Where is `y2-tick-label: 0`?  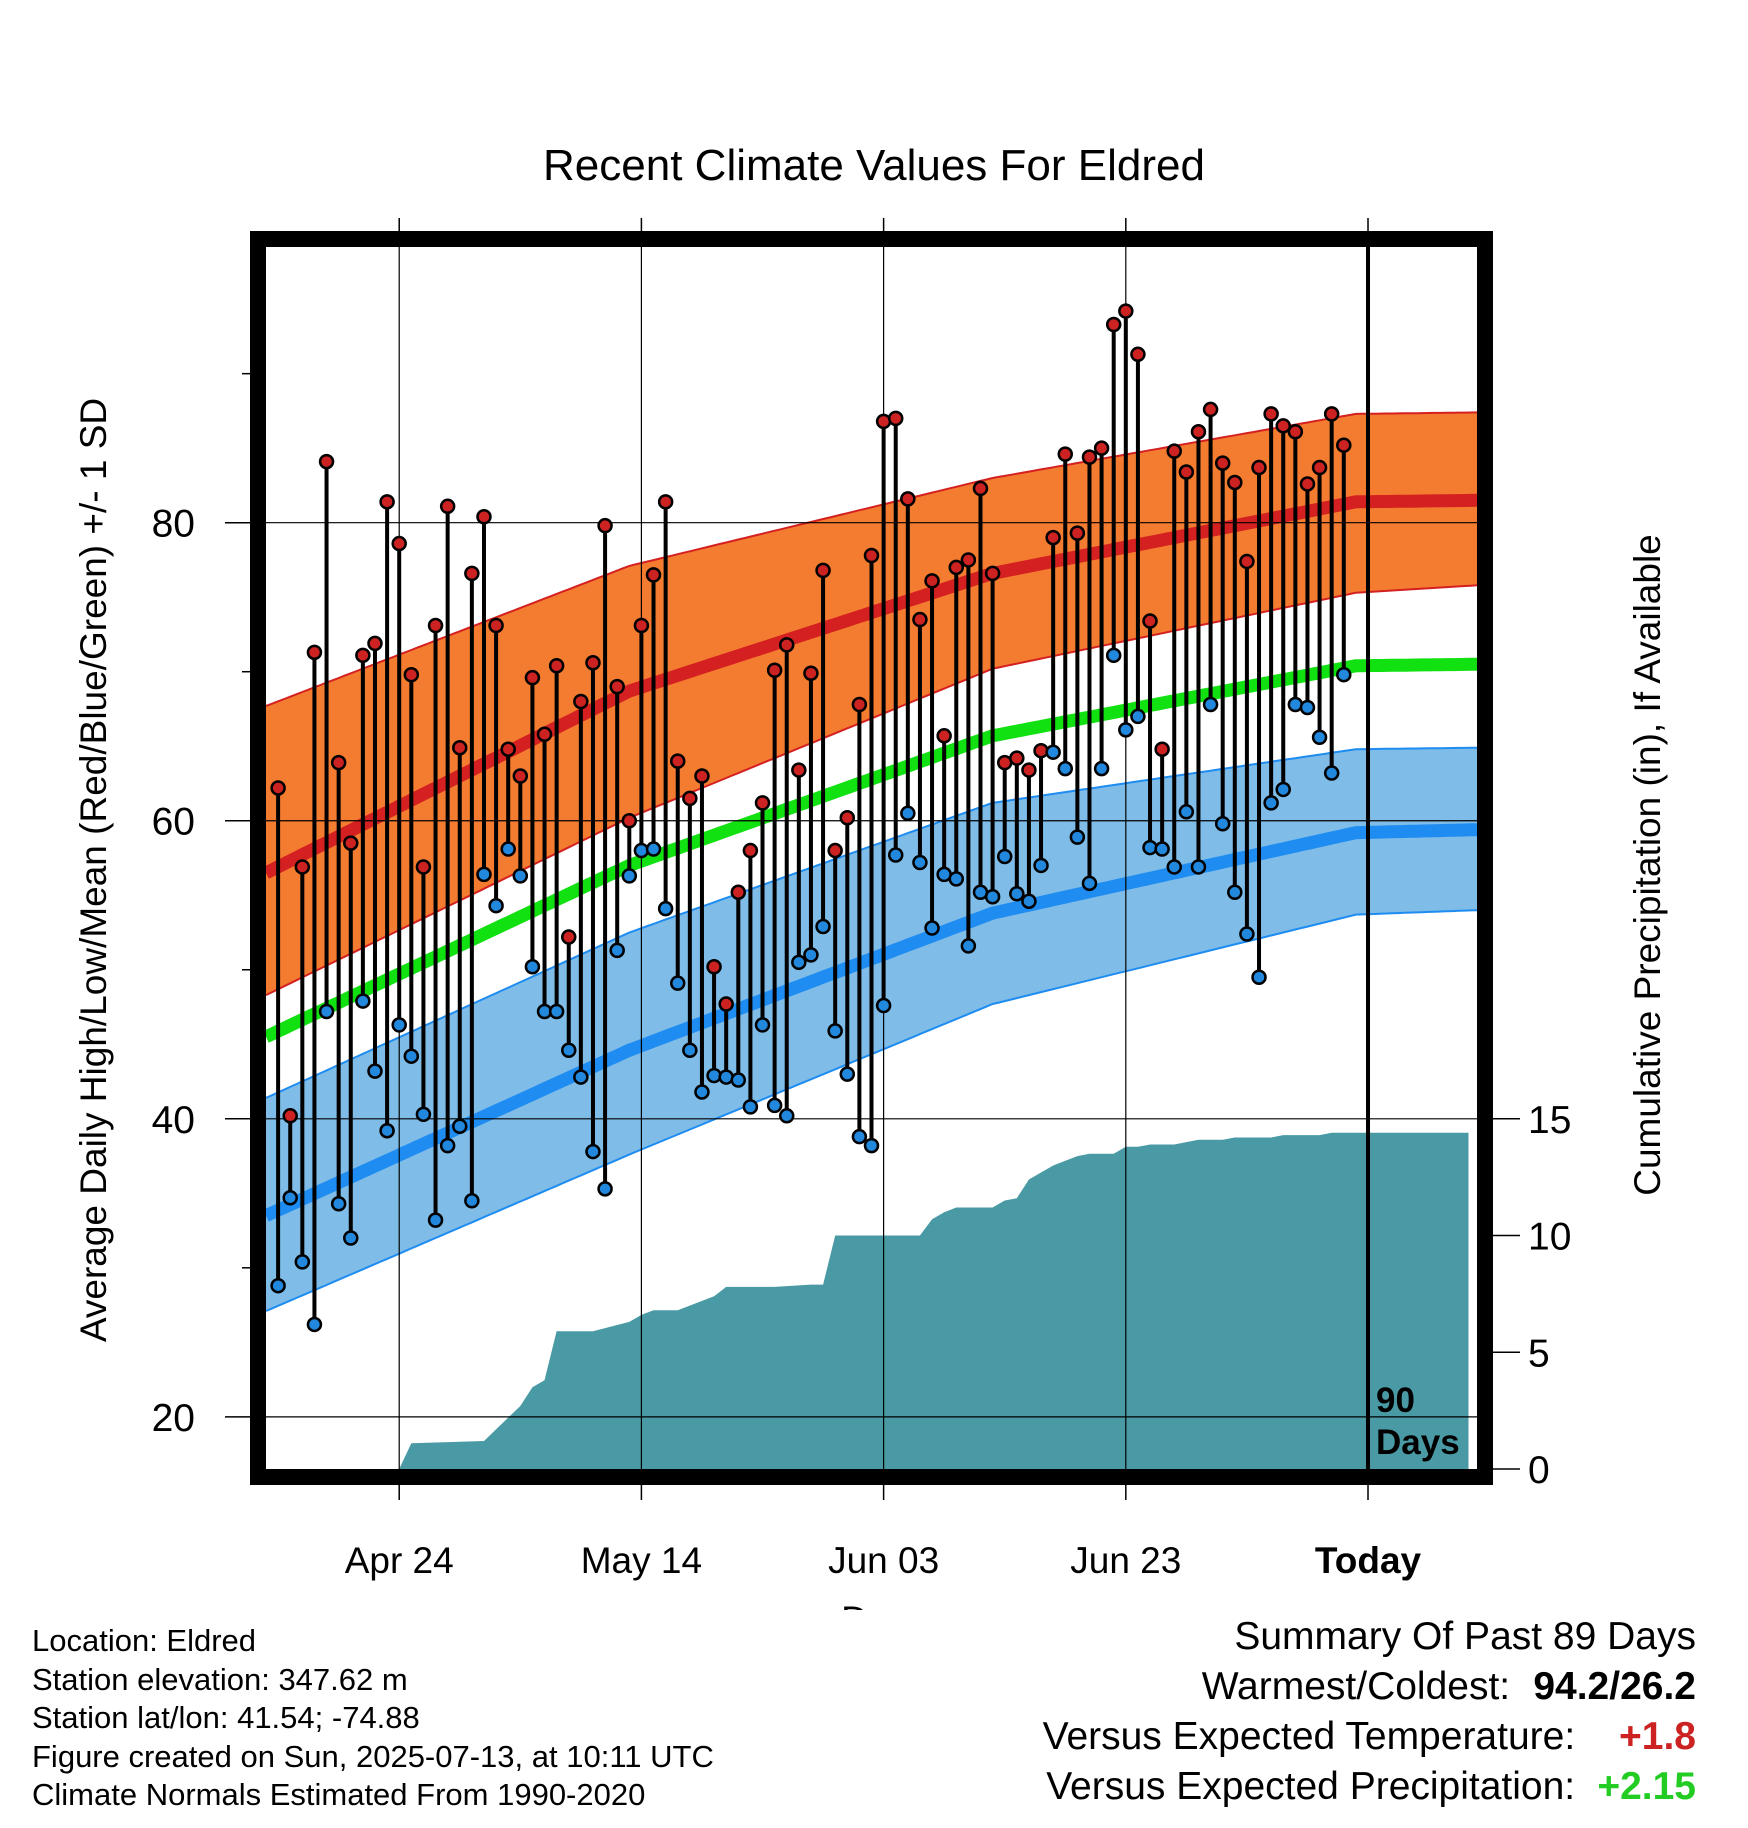
y2-tick-label: 0 is located at coordinates (1539, 1470).